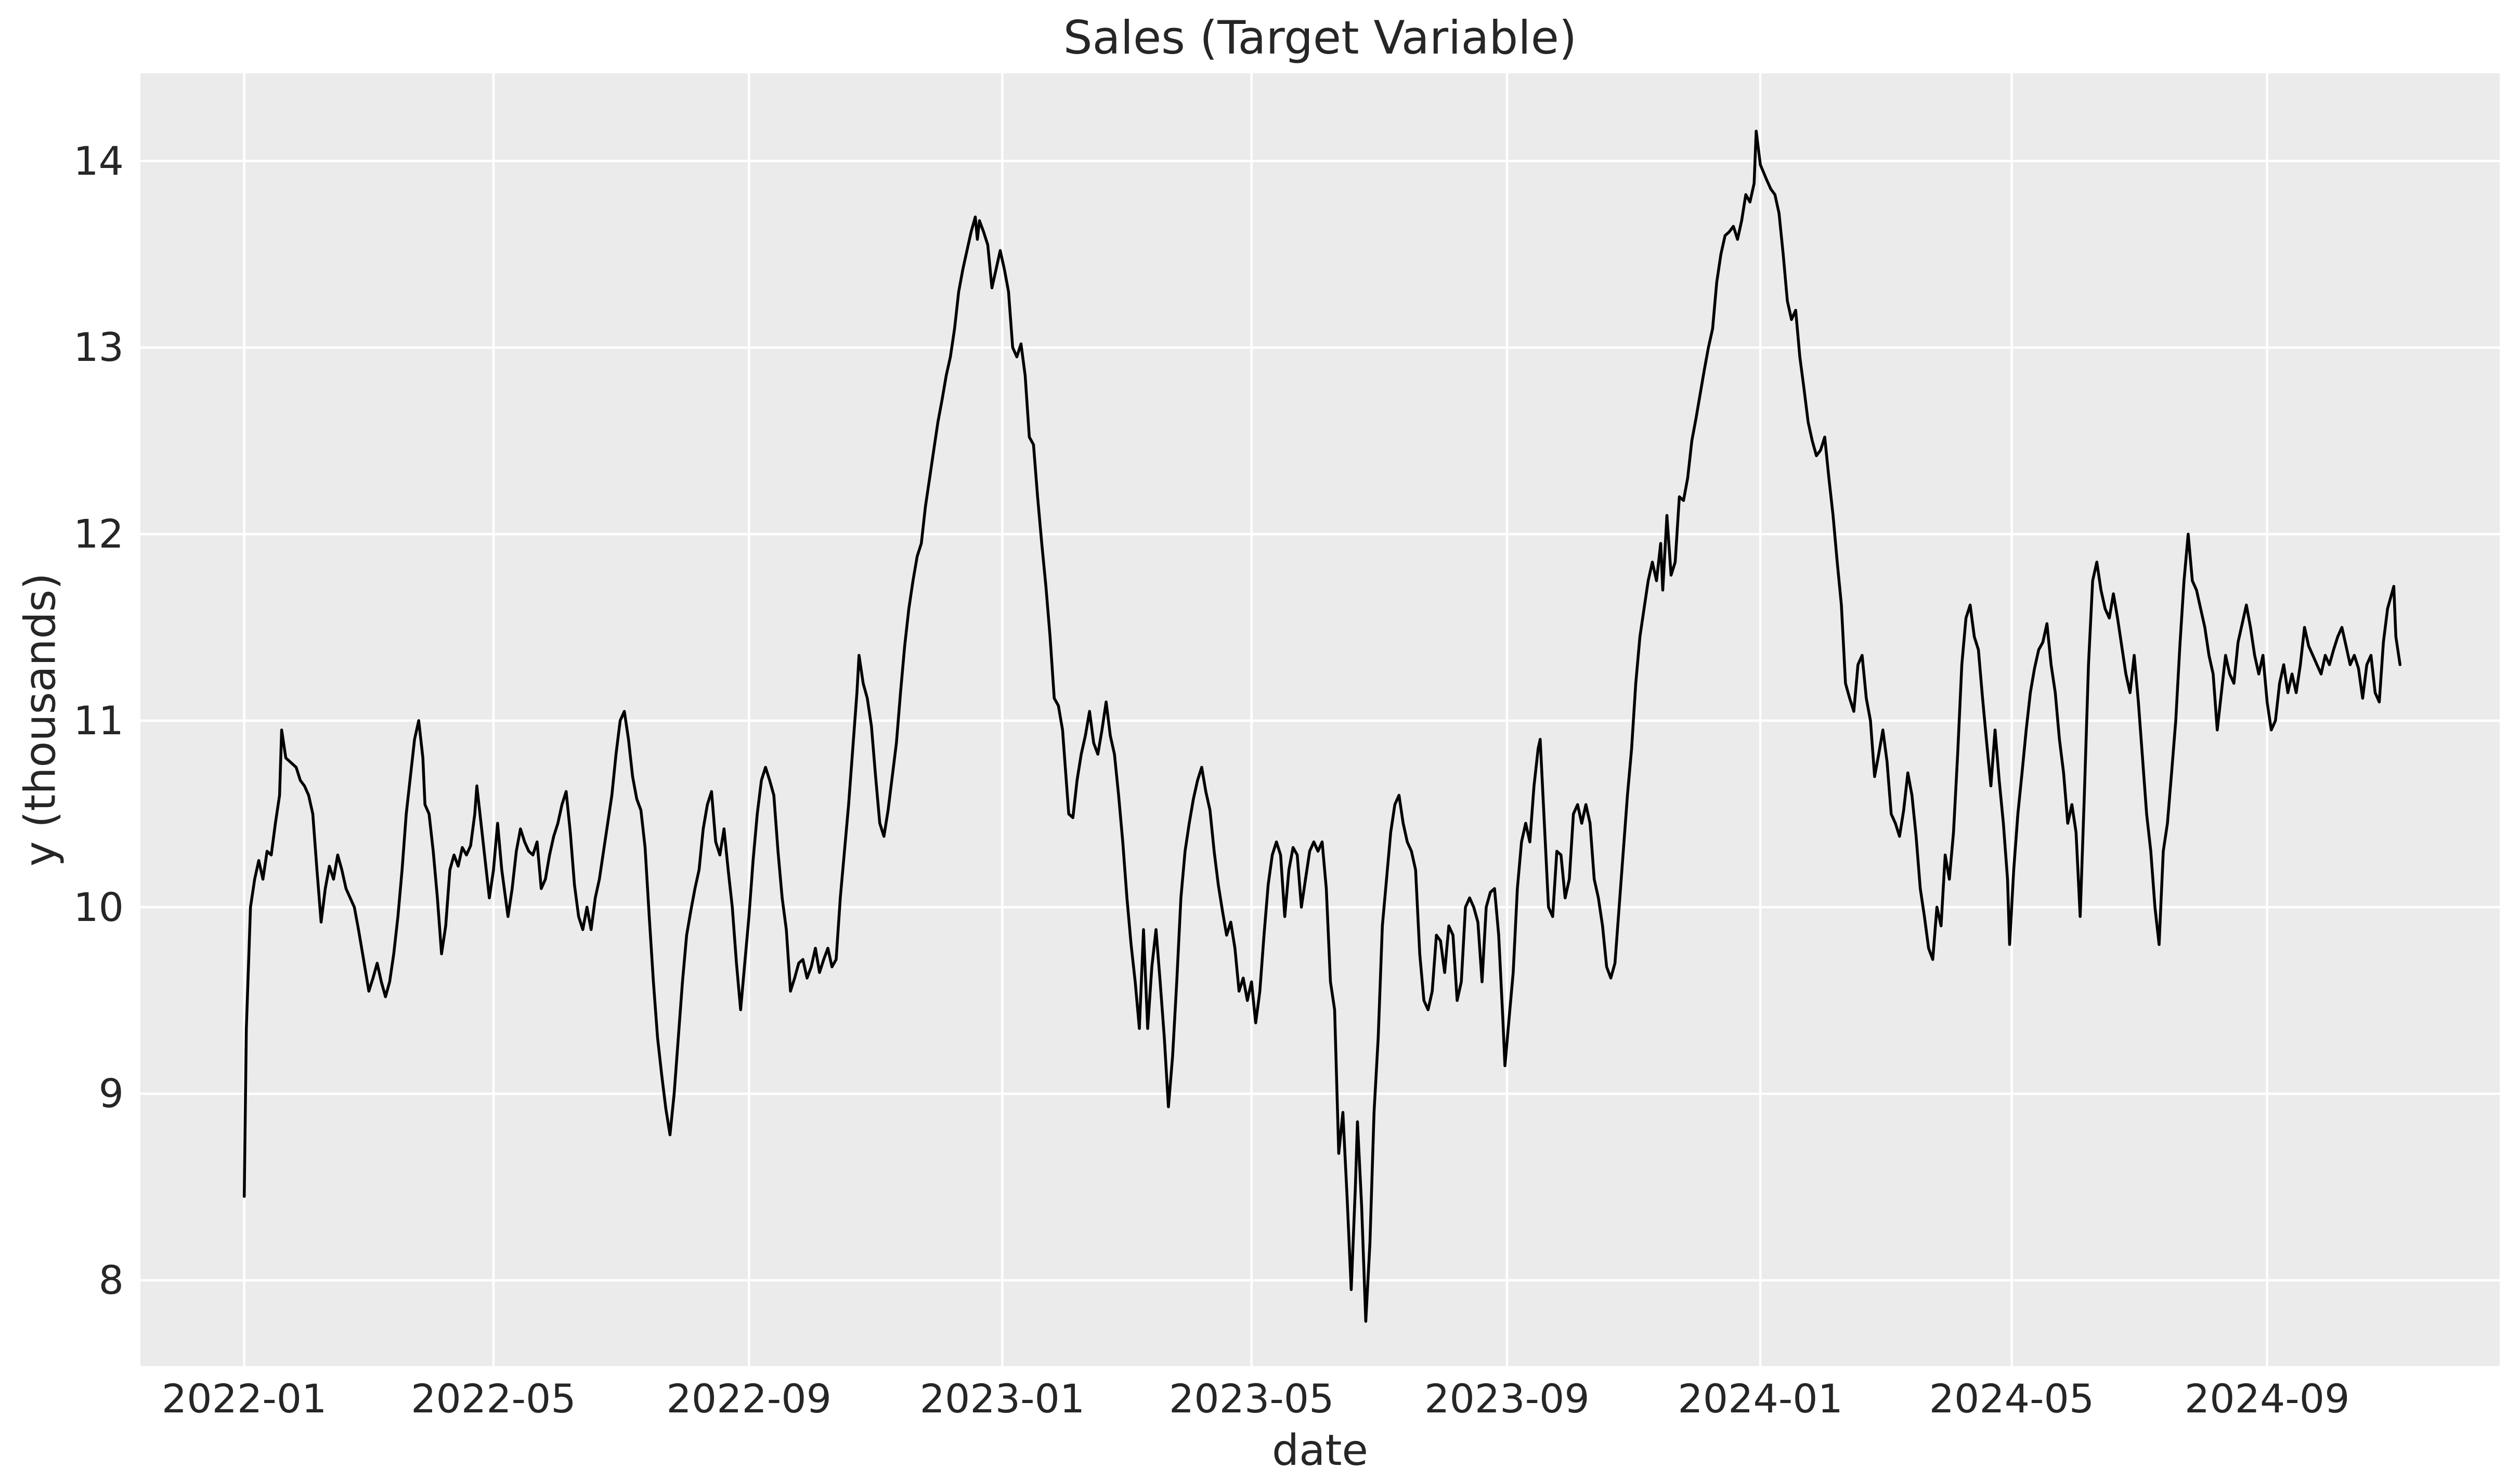 The image size is (2520, 1480). I want to click on chart-title: Sales (Target Variable), so click(1320, 37).